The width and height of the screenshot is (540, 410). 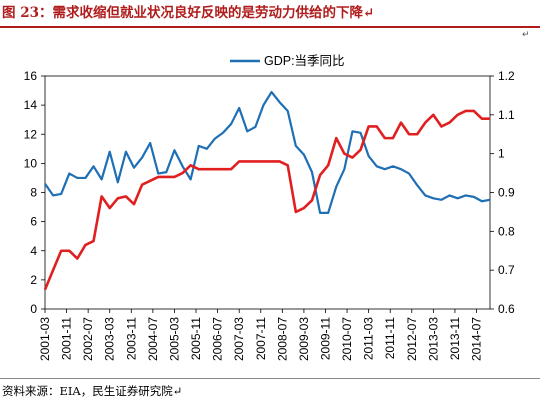 I want to click on x-tick-label: 2002-07, so click(x=88, y=339).